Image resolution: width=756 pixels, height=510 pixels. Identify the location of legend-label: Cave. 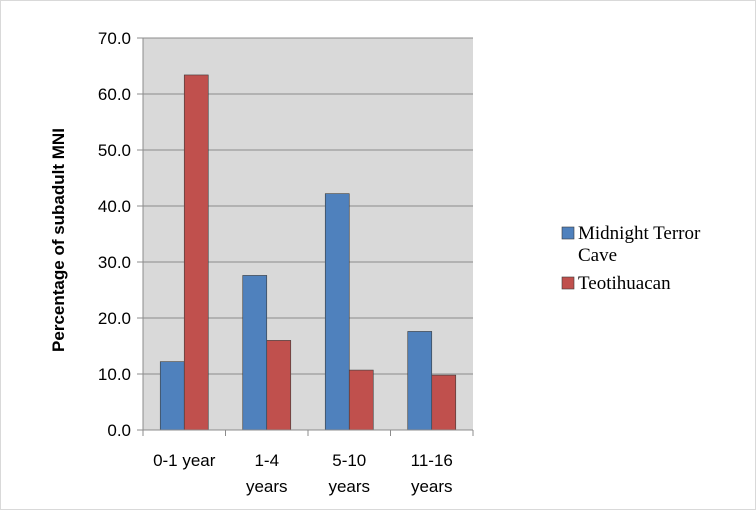
(597, 255).